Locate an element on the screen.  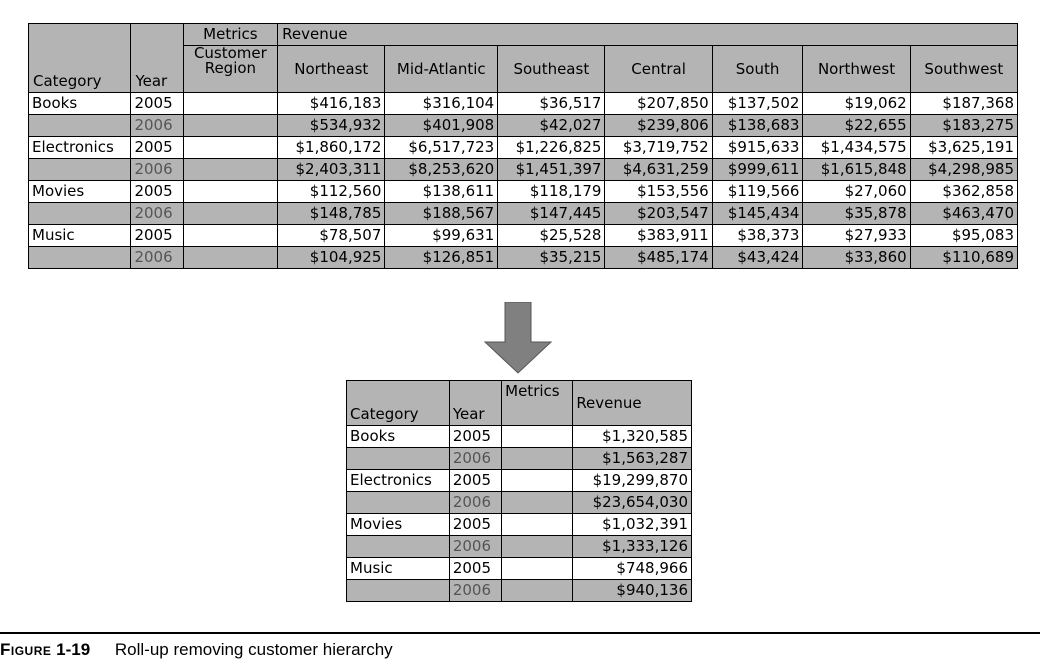
revenue-cell: $748,966 is located at coordinates (632, 568).